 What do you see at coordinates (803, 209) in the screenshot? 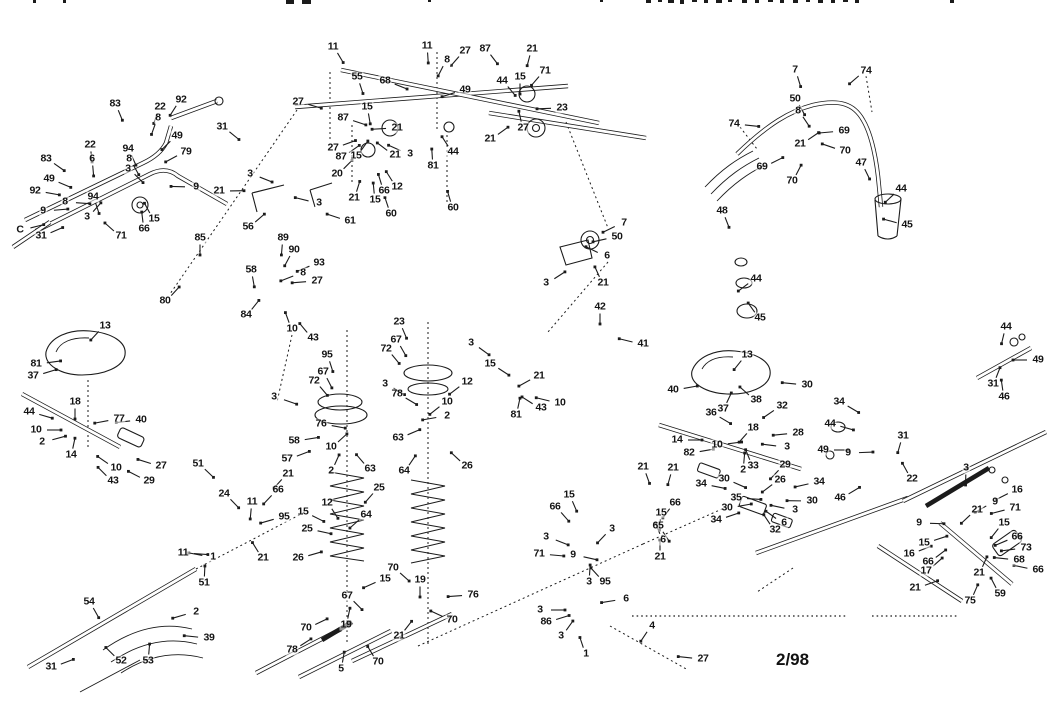
I see `handlebar-right-assembly` at bounding box center [803, 209].